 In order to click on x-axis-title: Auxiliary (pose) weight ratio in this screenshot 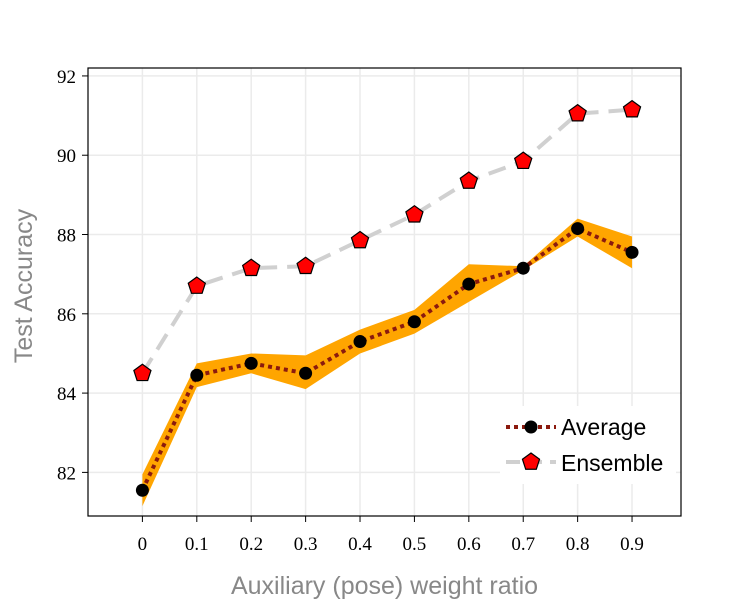, I will do `click(384, 586)`.